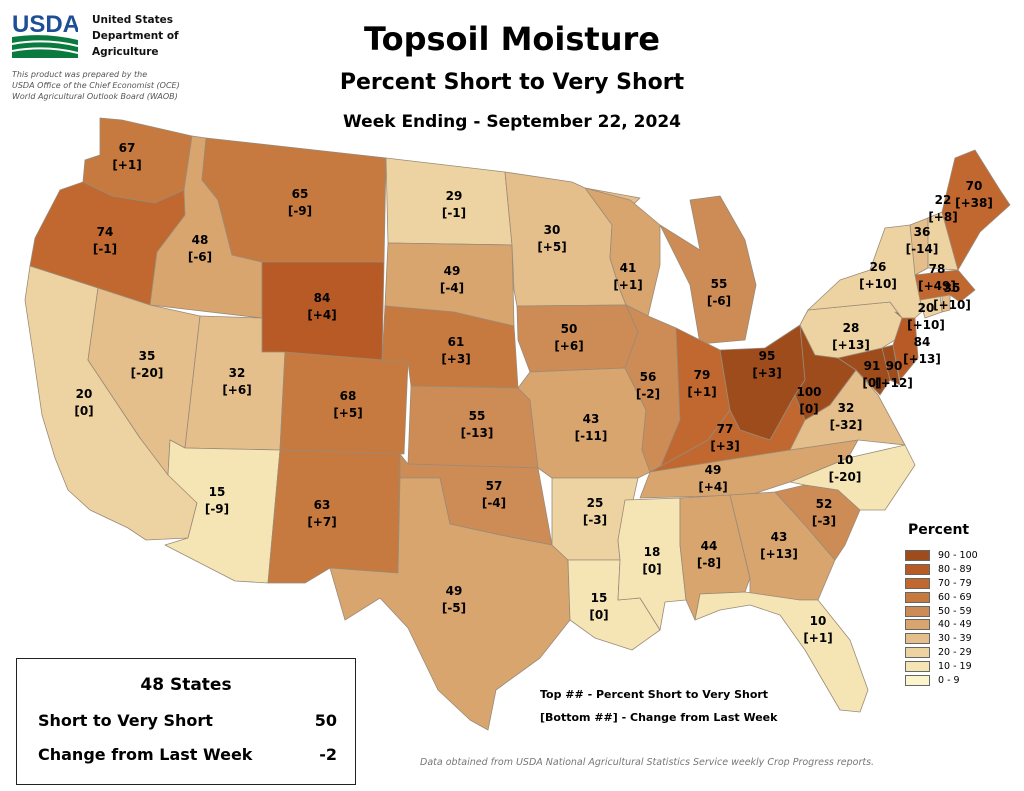 The image size is (1024, 791). I want to click on state-value-wa: 67, so click(127, 148).